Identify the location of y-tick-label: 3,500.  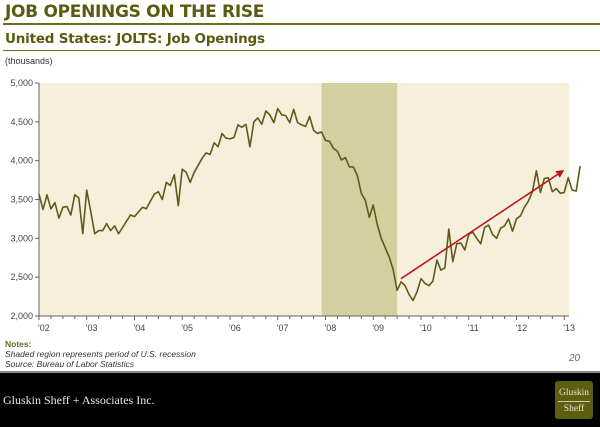
(21, 200).